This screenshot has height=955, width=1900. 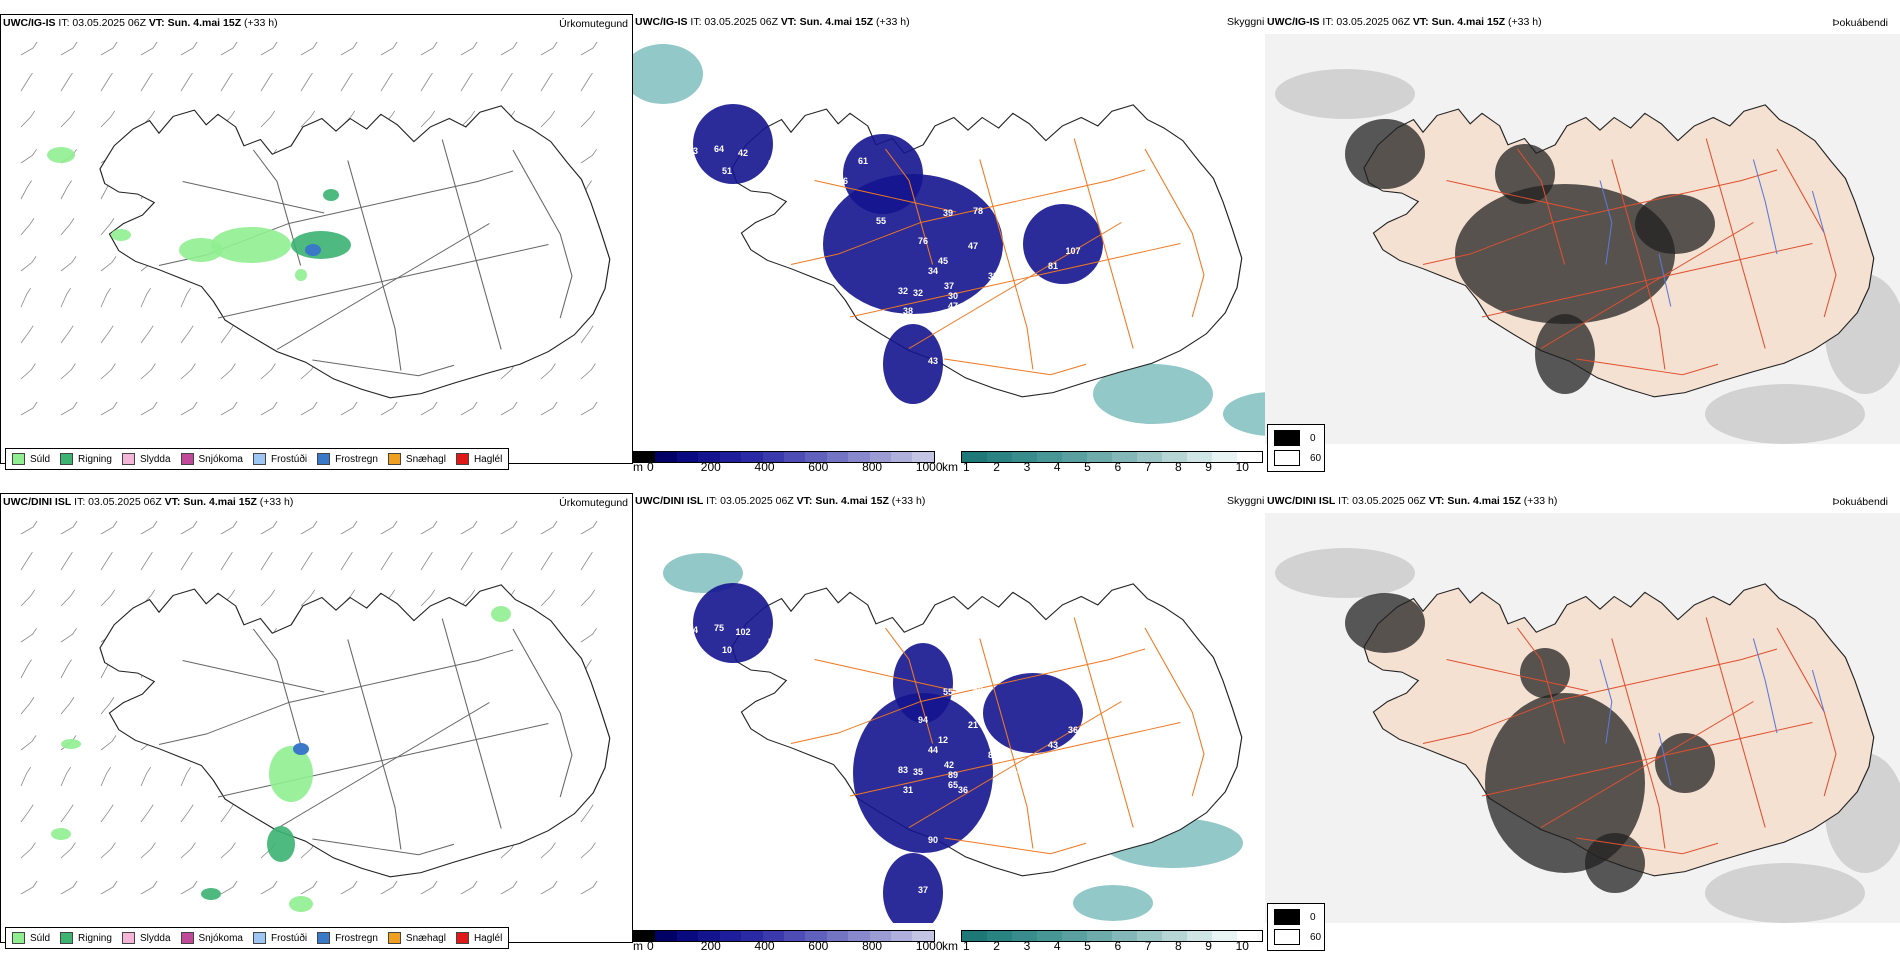 I want to click on height-label: 32, so click(x=918, y=293).